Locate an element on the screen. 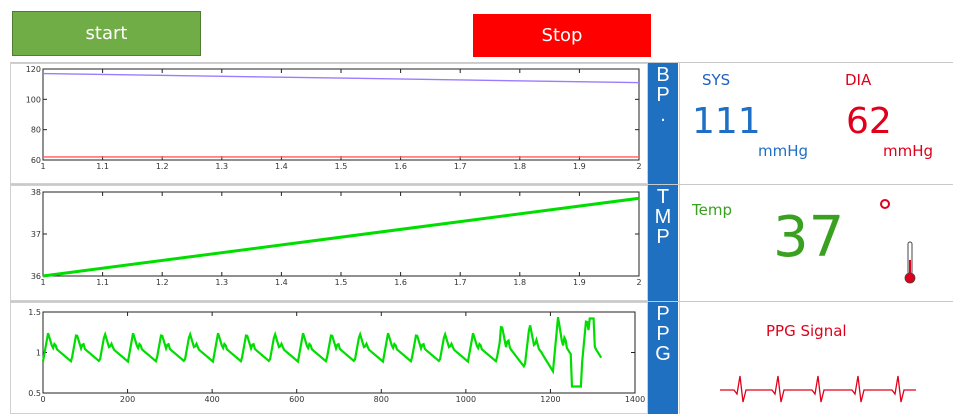  x-tick-label: 200 is located at coordinates (127, 399).